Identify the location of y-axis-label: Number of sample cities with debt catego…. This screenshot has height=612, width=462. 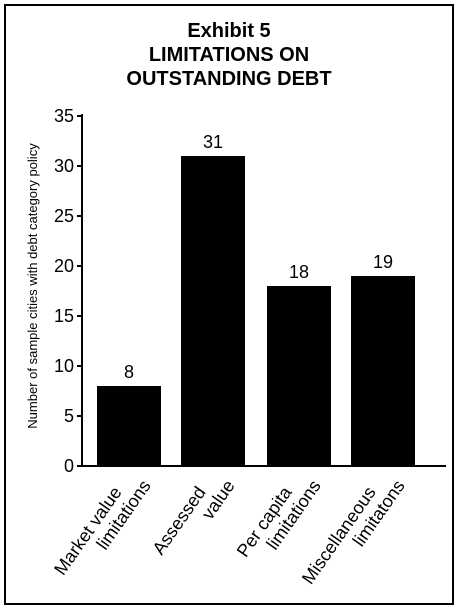
(32, 286).